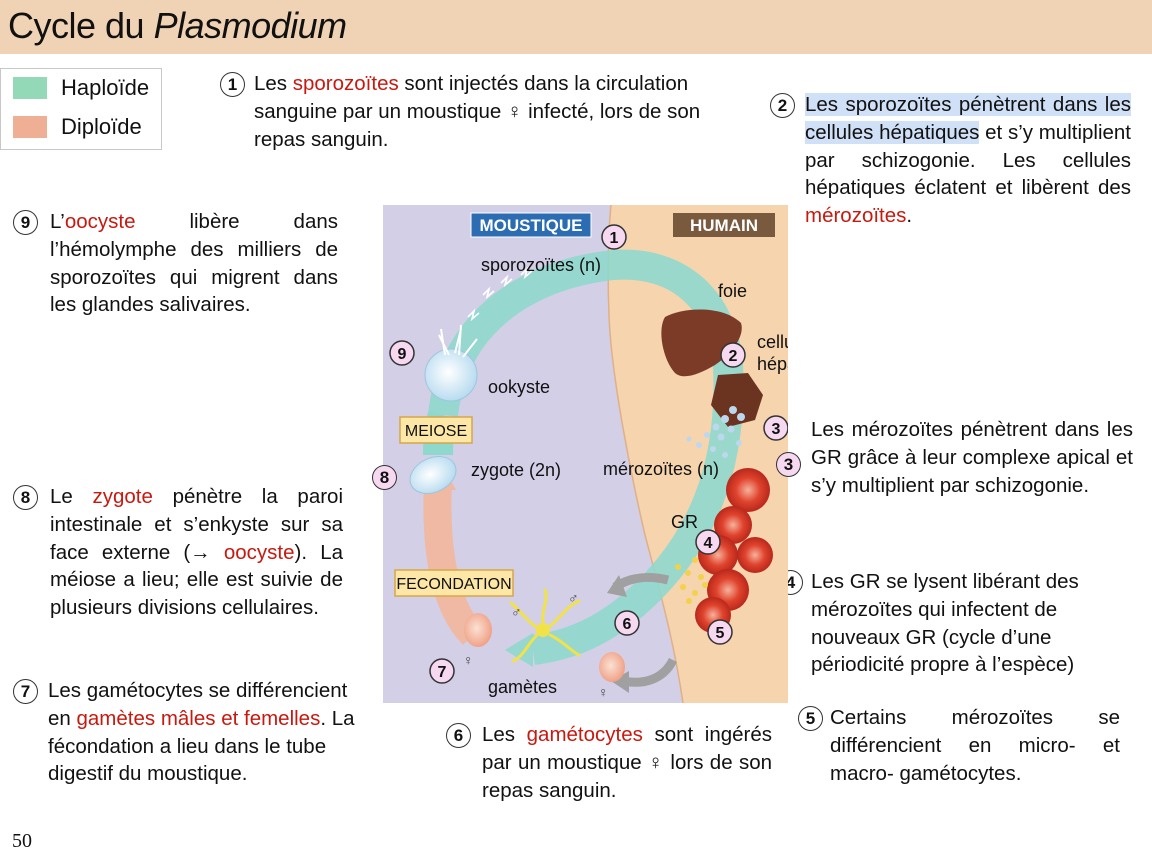 The height and width of the screenshot is (855, 1152). What do you see at coordinates (691, 580) in the screenshot?
I see `lysed-merozoites` at bounding box center [691, 580].